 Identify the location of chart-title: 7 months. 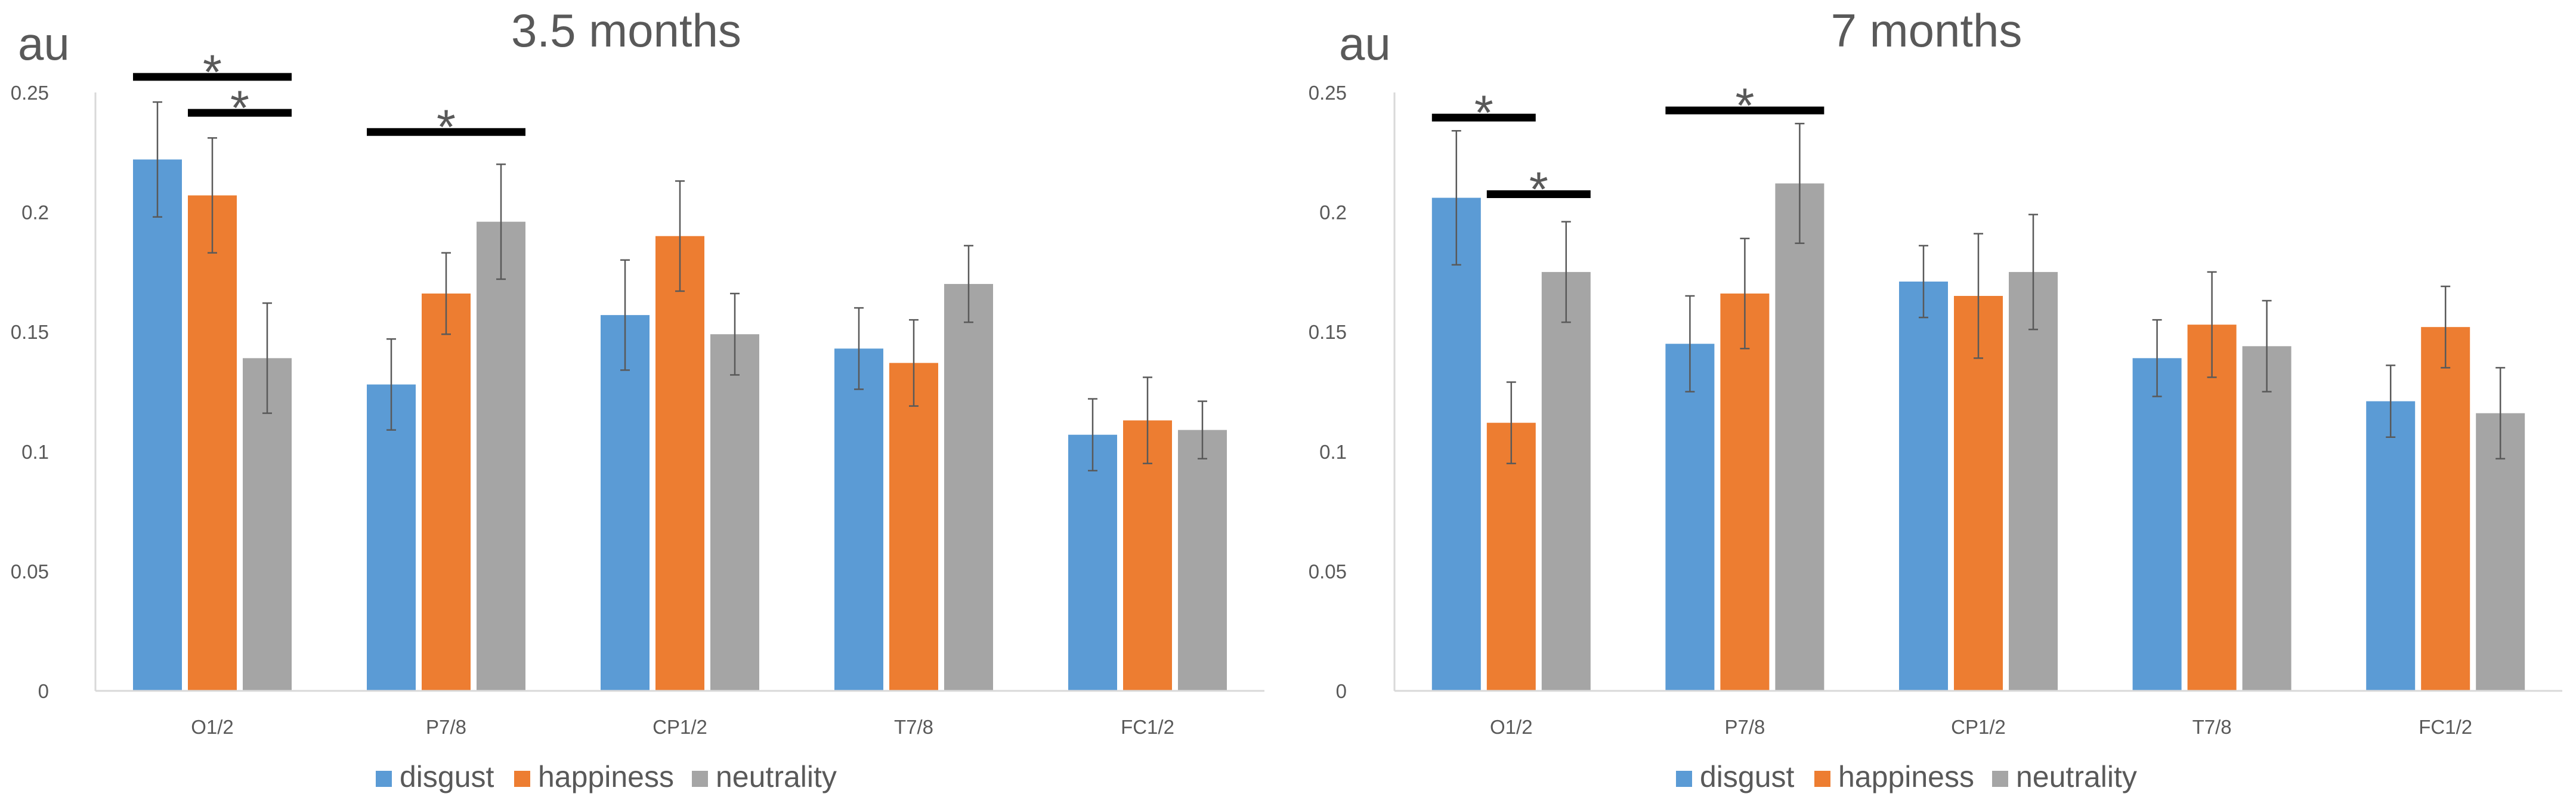
(1927, 30).